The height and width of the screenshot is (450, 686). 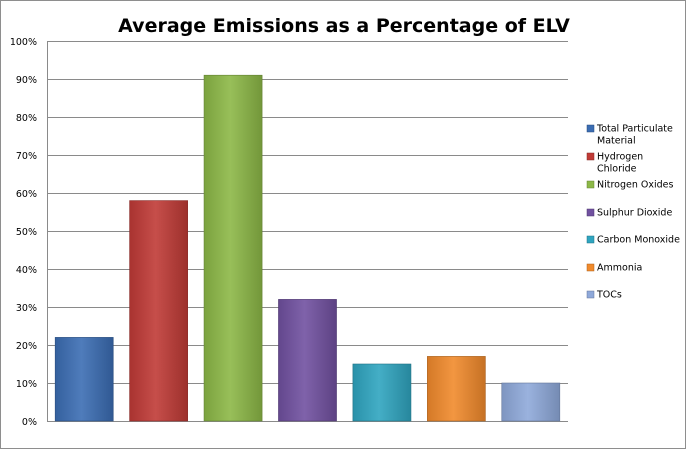 I want to click on legend-label: Hydrogen Chloride, so click(x=620, y=163).